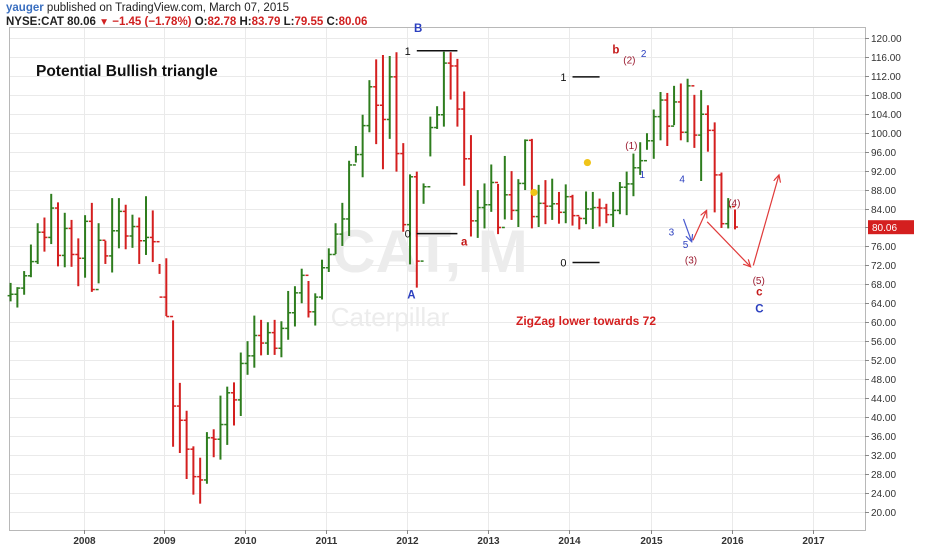 The height and width of the screenshot is (550, 932). I want to click on wave-label: 5, so click(686, 245).